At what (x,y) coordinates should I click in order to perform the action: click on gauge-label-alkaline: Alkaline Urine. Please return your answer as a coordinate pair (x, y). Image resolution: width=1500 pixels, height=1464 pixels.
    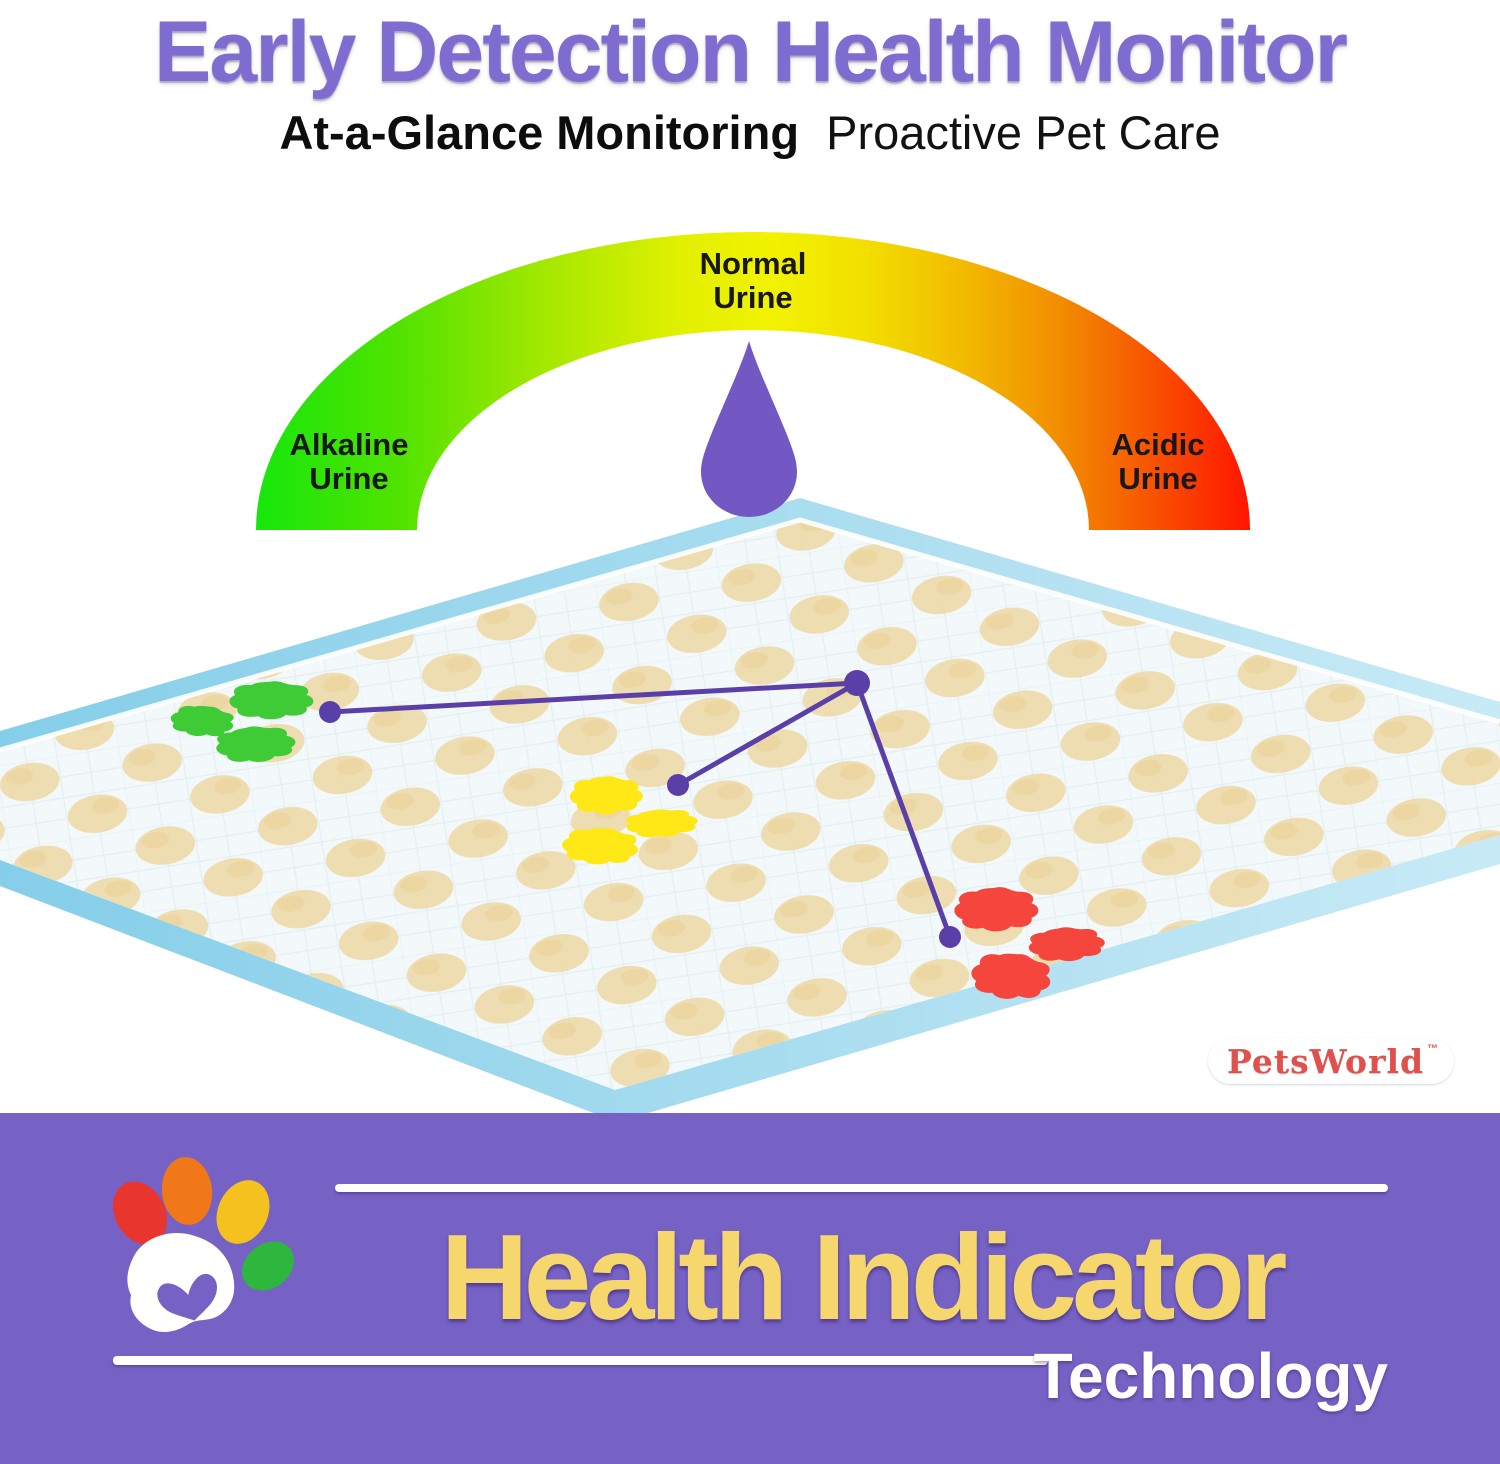
    Looking at the image, I should click on (349, 462).